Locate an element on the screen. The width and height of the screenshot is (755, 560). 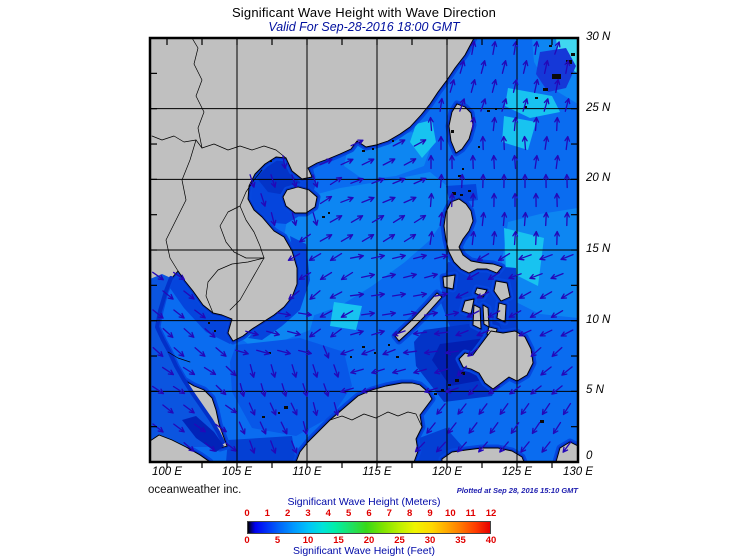
colorbar-title-meters: Significant Wave Height (Meters) is located at coordinates (364, 502).